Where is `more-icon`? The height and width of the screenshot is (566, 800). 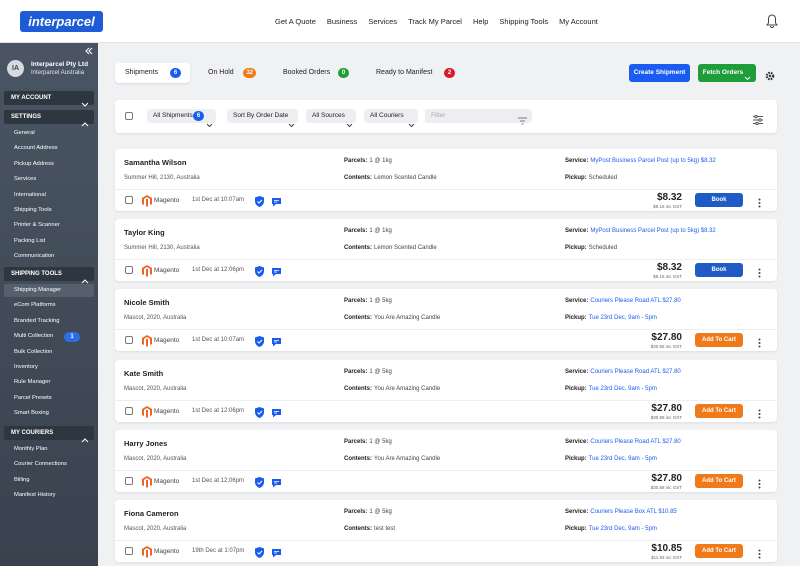
more-icon is located at coordinates (759, 485).